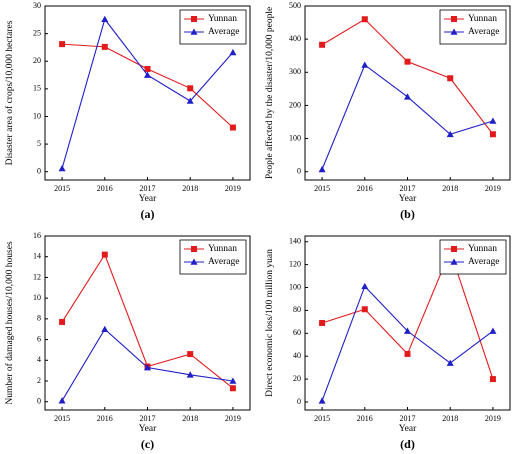 This screenshot has height=454, width=520. What do you see at coordinates (295, 263) in the screenshot?
I see `y-tick-label: 120` at bounding box center [295, 263].